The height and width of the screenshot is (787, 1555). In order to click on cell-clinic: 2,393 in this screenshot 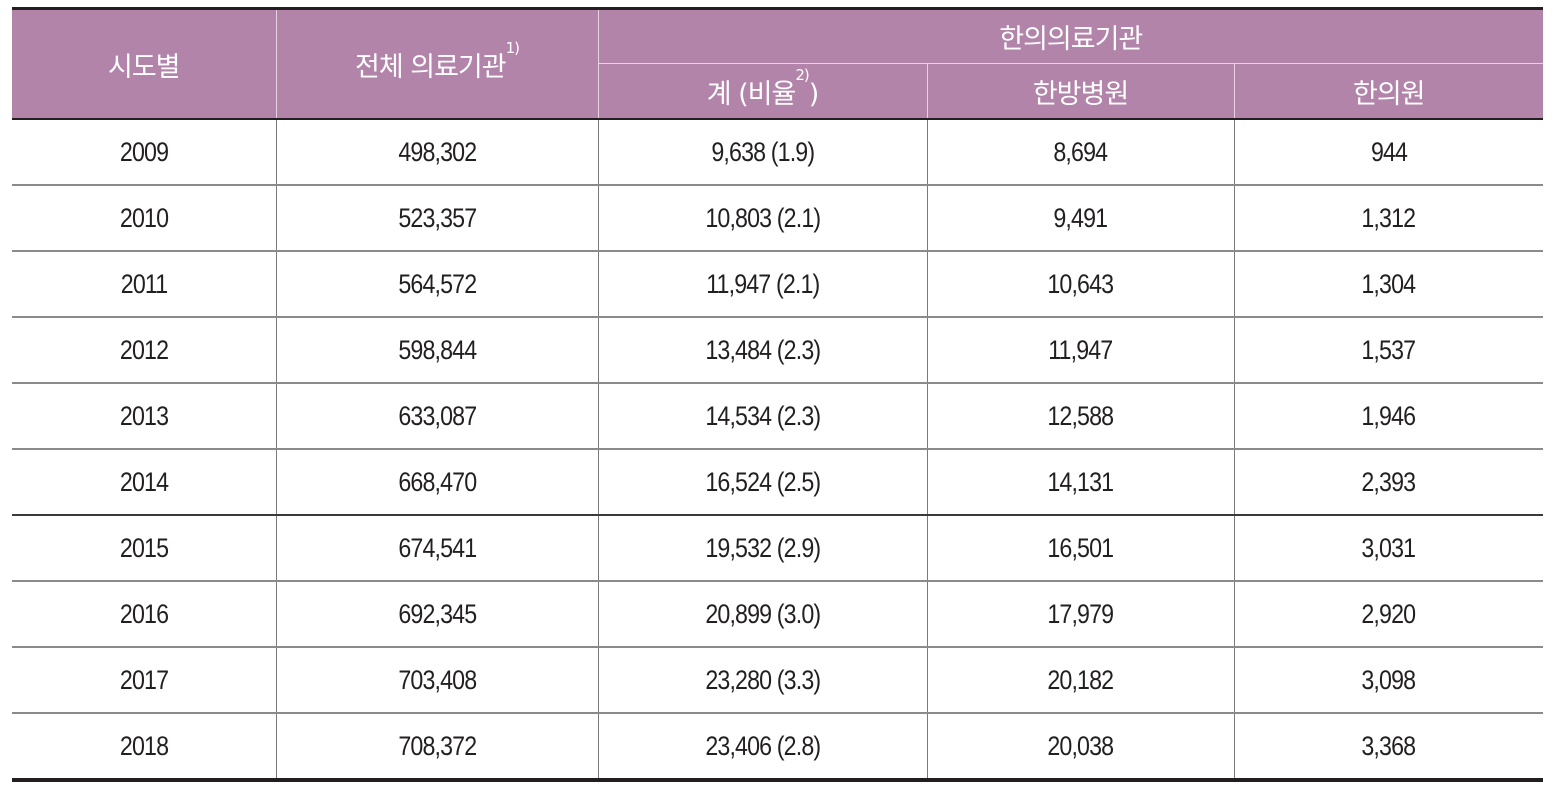, I will do `click(1388, 482)`.